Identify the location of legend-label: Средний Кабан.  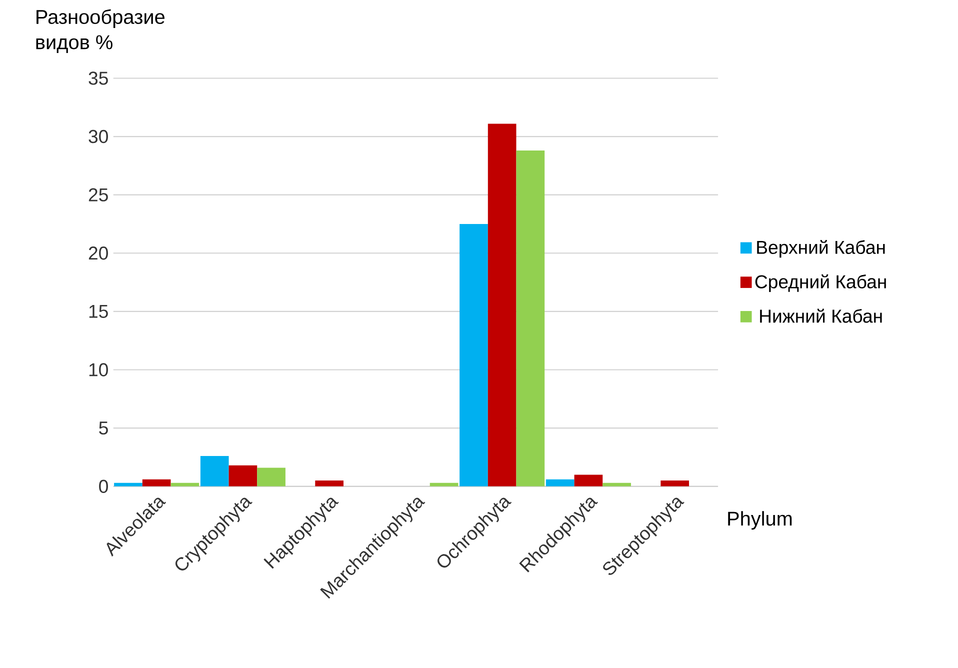
(820, 283).